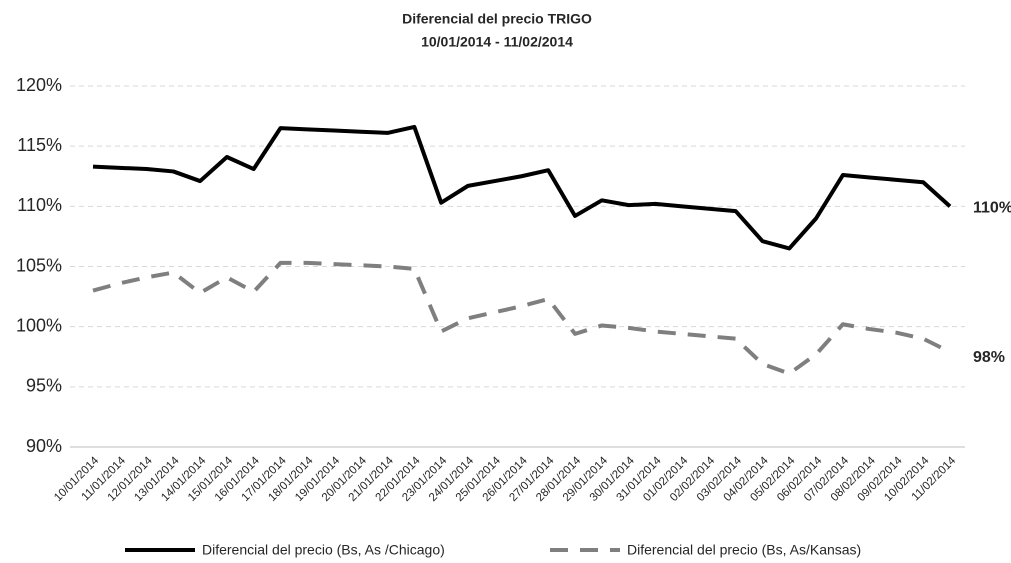  What do you see at coordinates (39, 325) in the screenshot?
I see `y-tick-label: 100%` at bounding box center [39, 325].